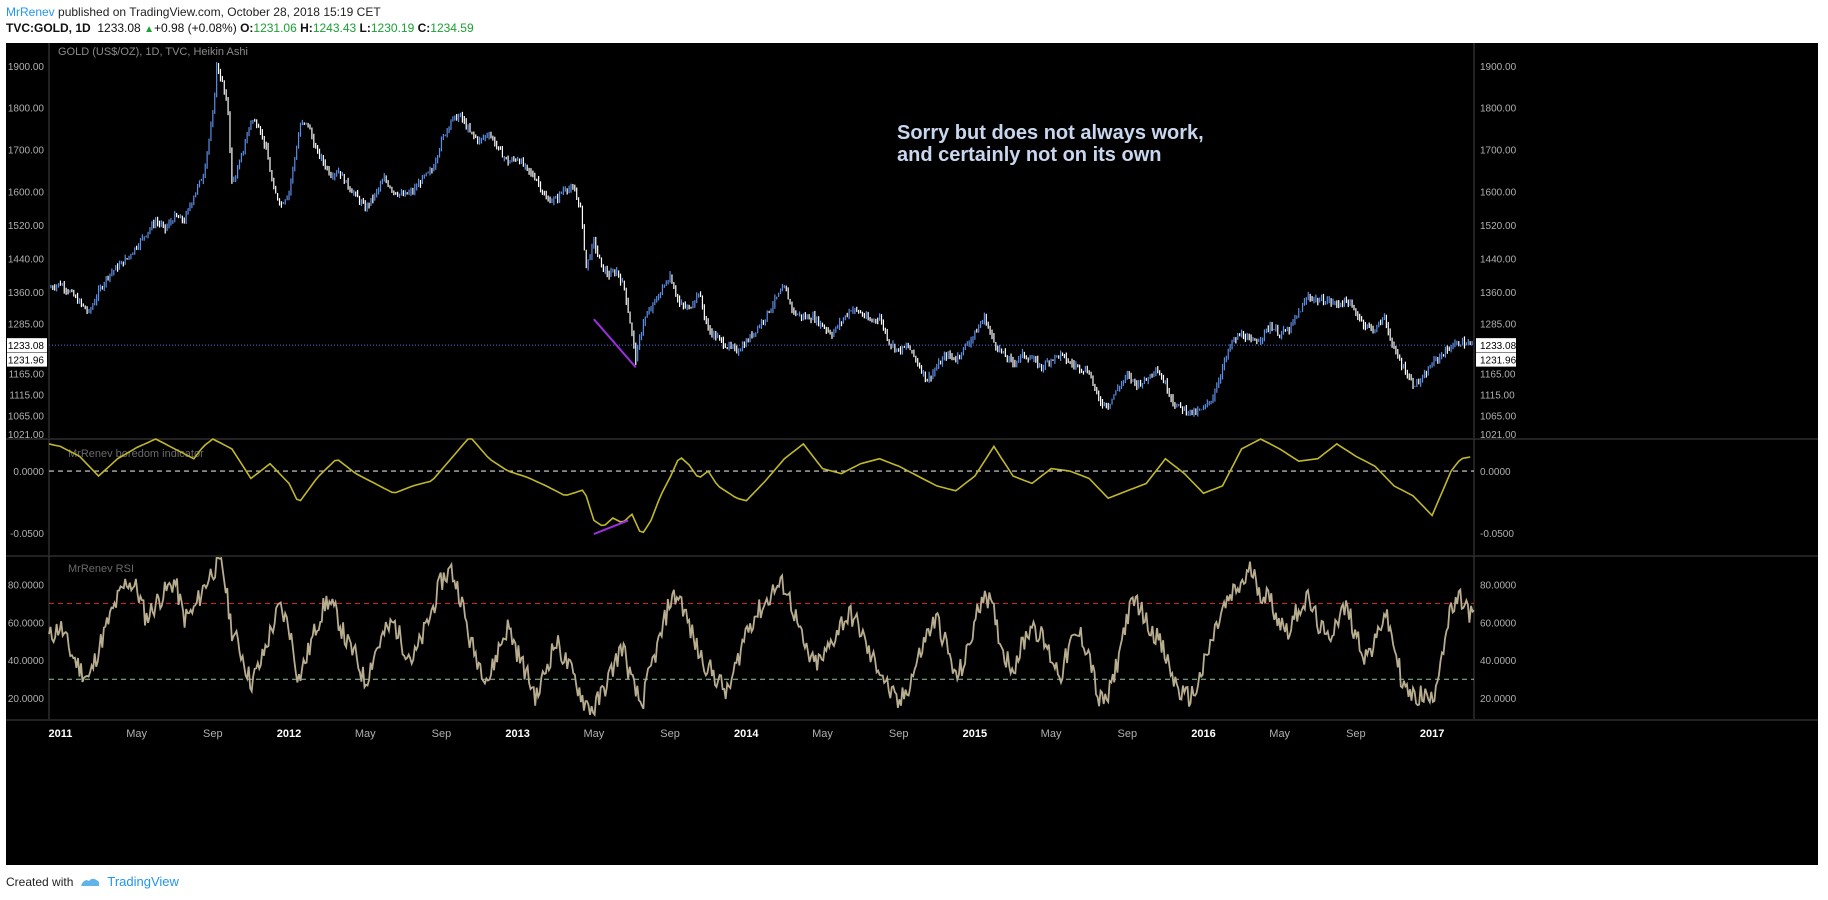  I want to click on second-price-box-right, so click(1496, 359).